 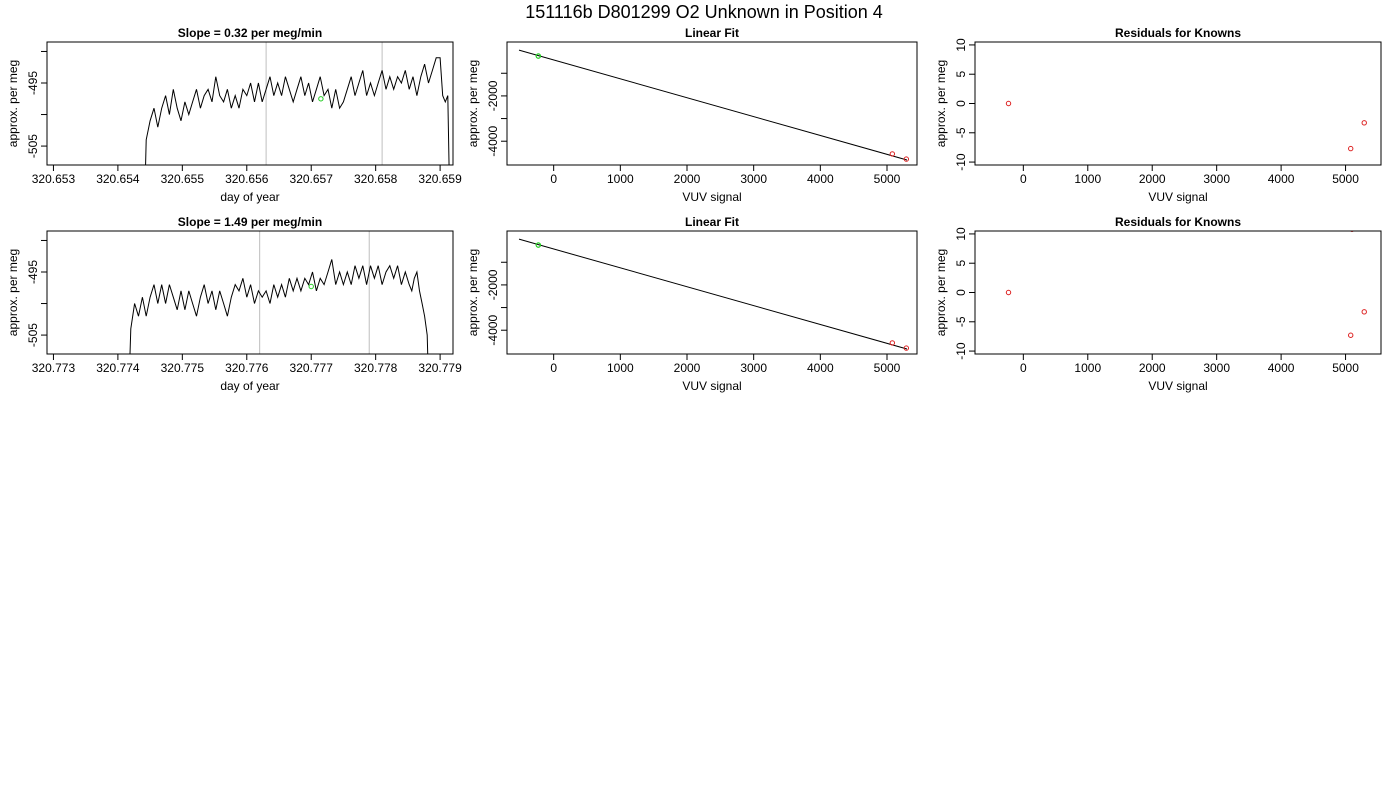 I want to click on y-tick-label: -2000, so click(x=493, y=284).